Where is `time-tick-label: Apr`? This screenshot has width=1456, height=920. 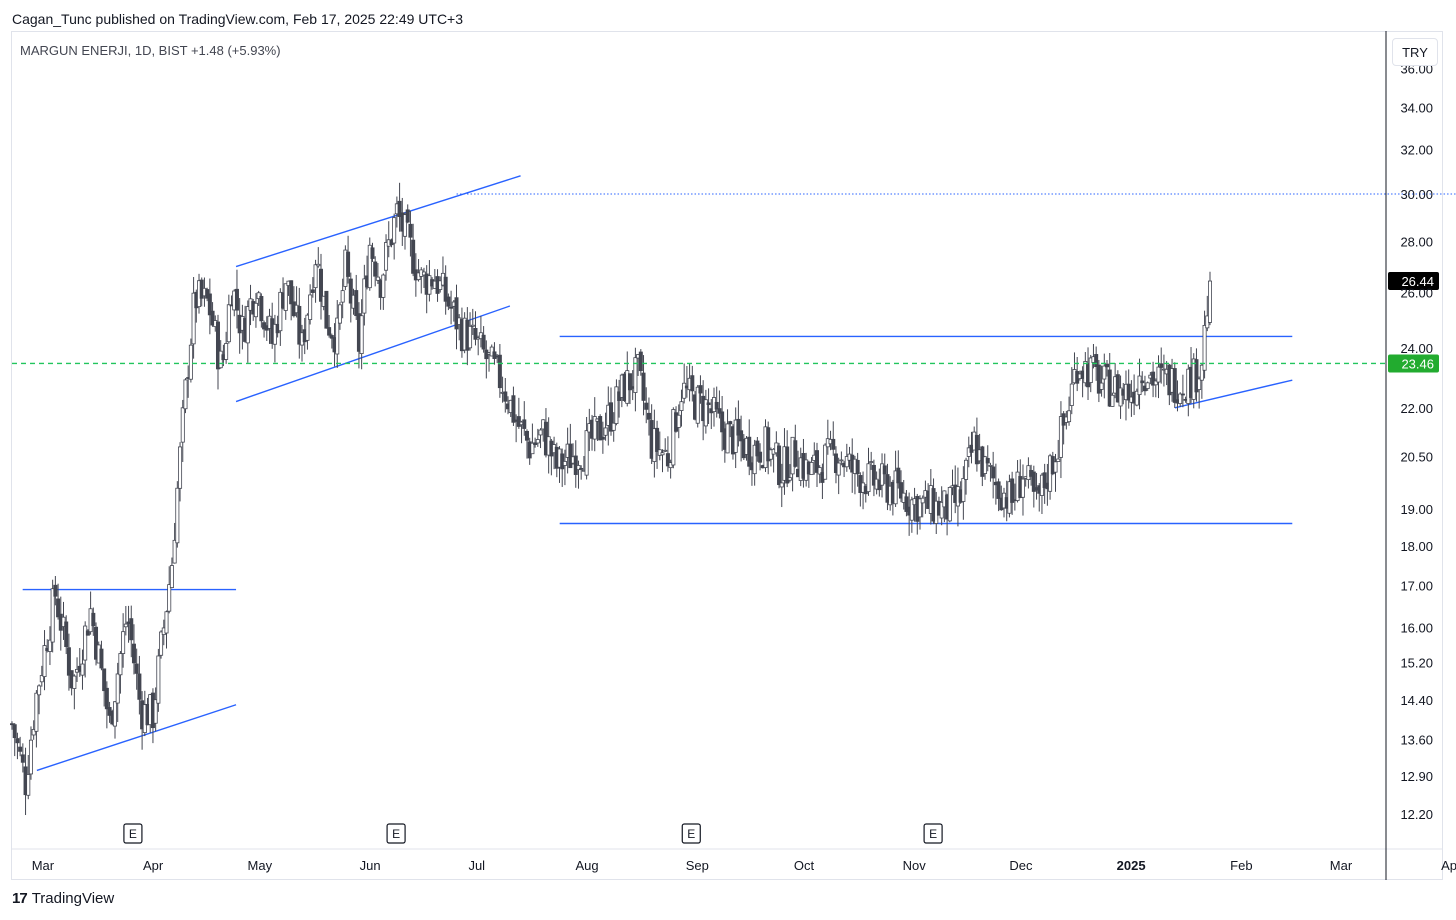 time-tick-label: Apr is located at coordinates (1448, 865).